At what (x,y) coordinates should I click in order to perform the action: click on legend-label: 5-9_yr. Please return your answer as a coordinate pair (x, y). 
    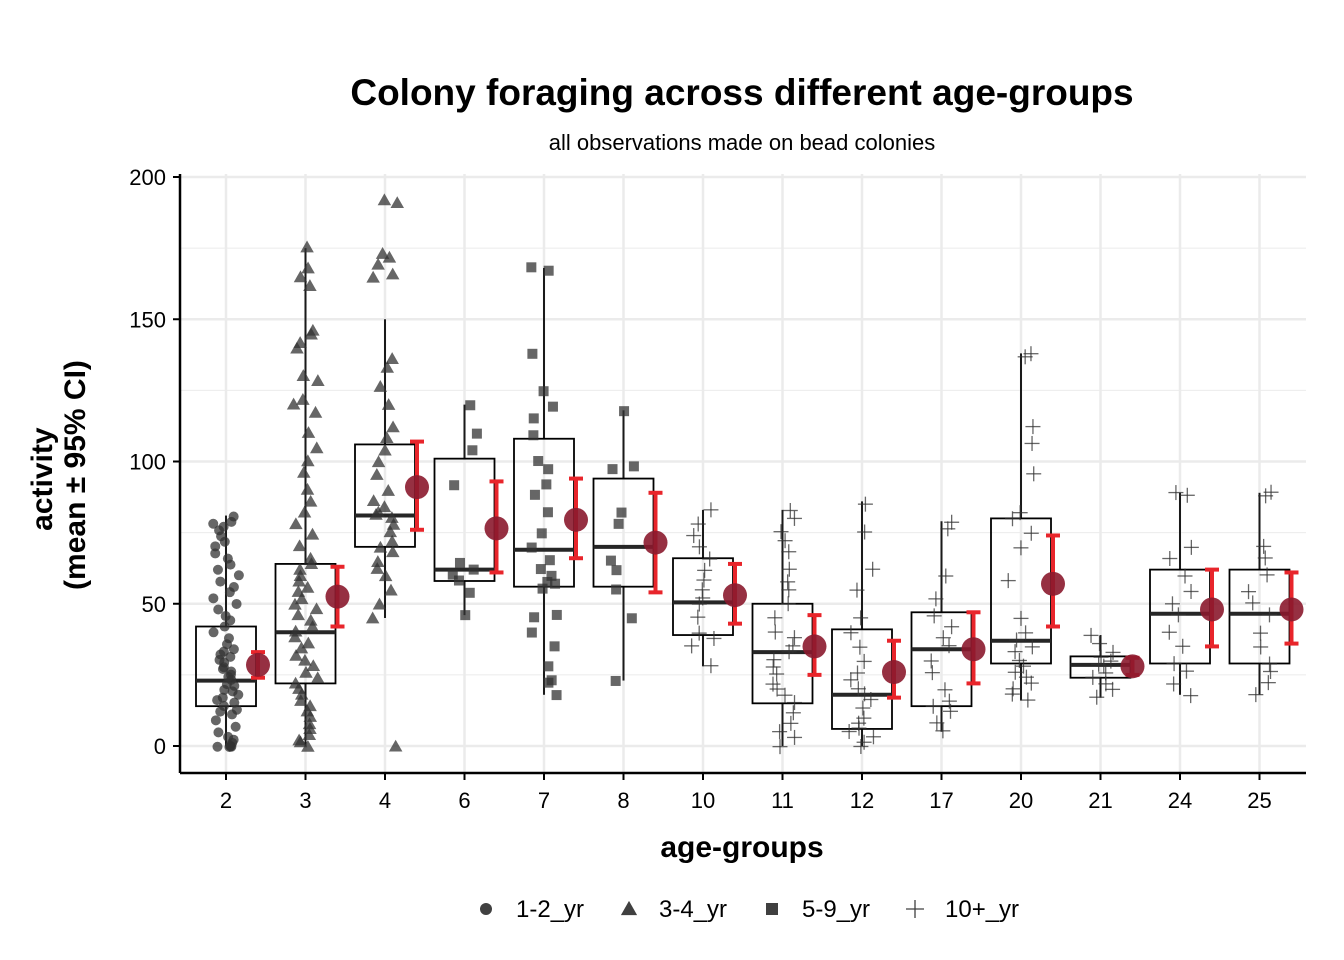
    Looking at the image, I should click on (836, 909).